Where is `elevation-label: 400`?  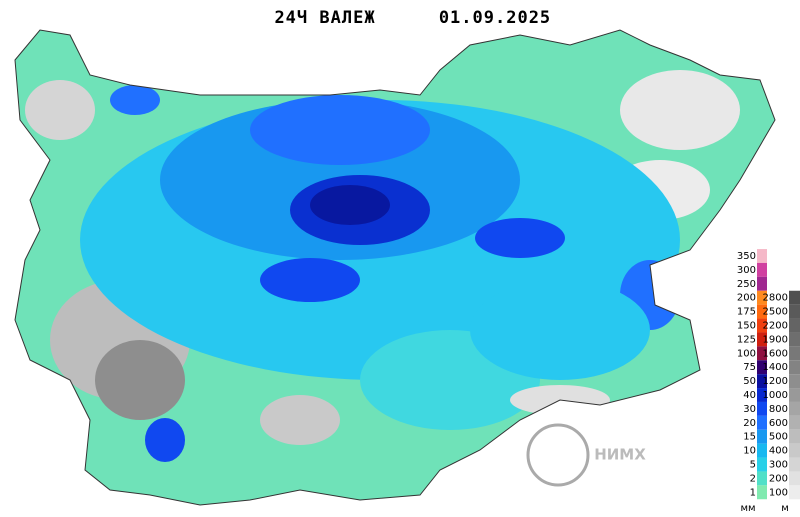
elevation-label: 400 is located at coordinates (778, 451).